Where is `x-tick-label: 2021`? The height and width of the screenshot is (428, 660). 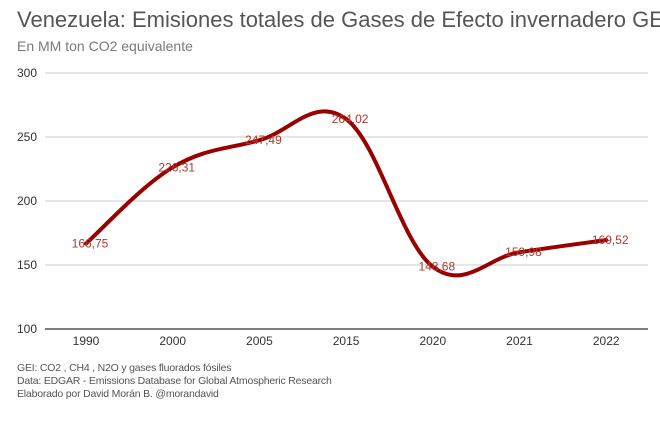
x-tick-label: 2021 is located at coordinates (519, 341).